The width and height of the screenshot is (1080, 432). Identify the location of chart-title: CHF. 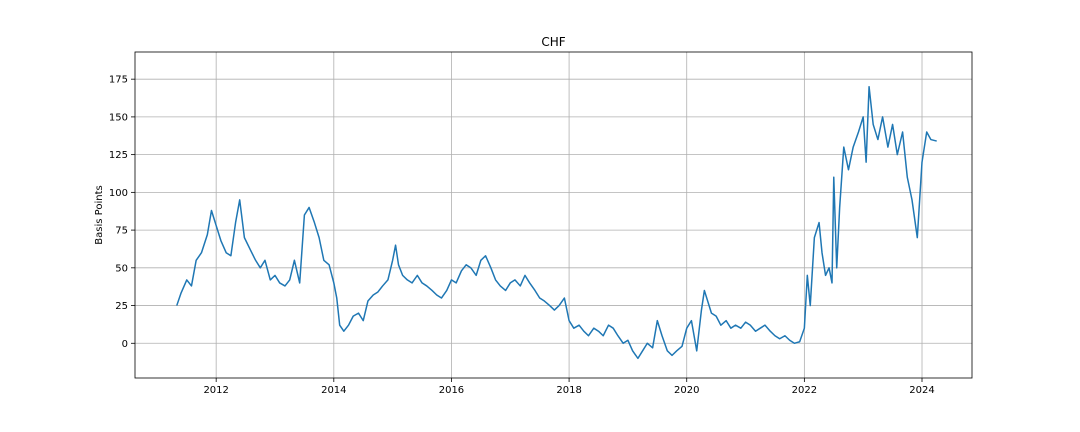
(553, 42).